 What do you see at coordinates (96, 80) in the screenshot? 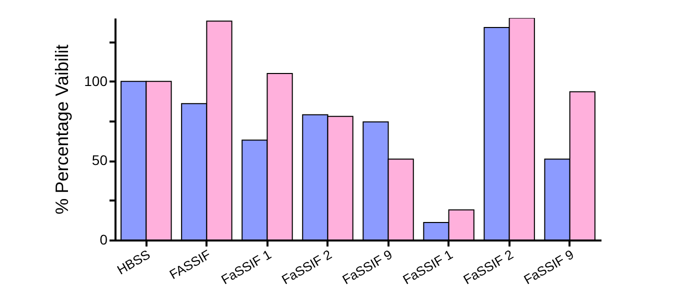
I see `y-tick-label: 100` at bounding box center [96, 80].